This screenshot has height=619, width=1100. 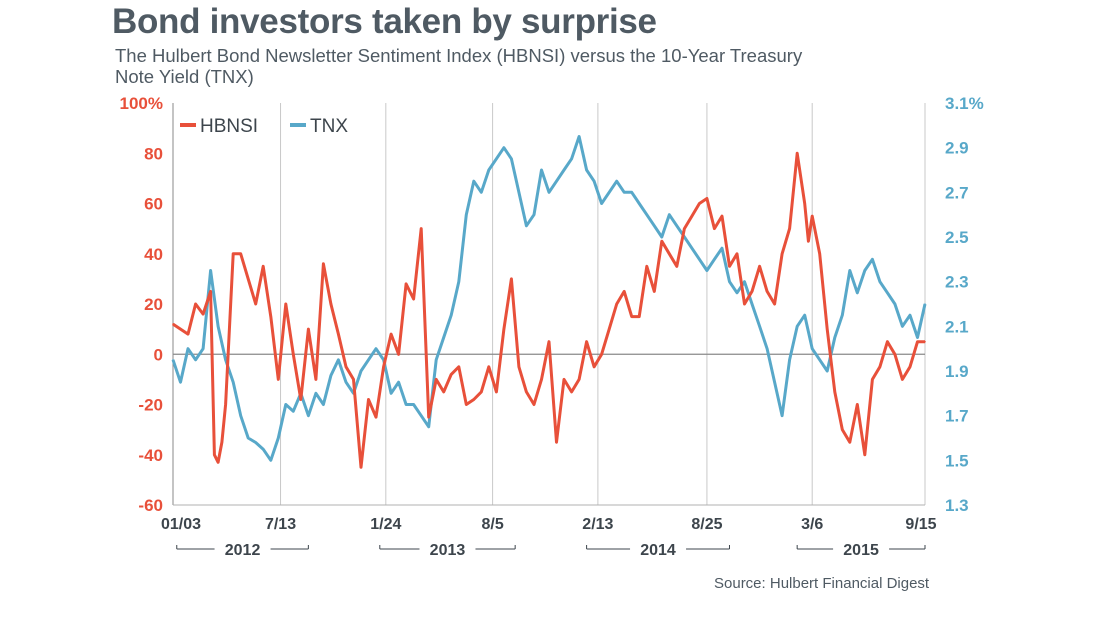 What do you see at coordinates (181, 524) in the screenshot?
I see `x-tick-label: 01/03` at bounding box center [181, 524].